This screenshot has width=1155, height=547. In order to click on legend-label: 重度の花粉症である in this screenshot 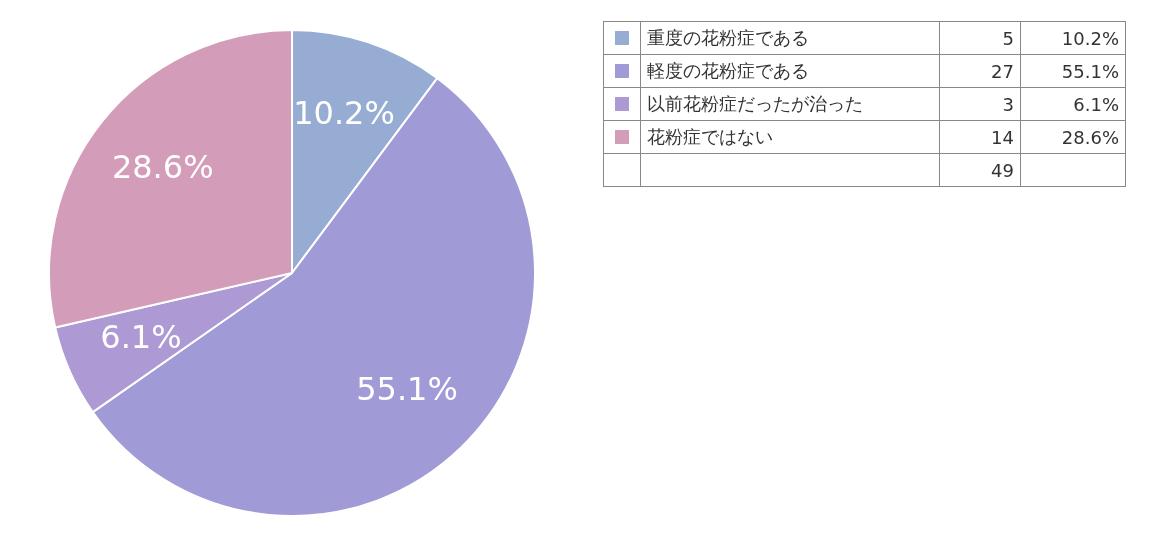, I will do `click(790, 38)`.